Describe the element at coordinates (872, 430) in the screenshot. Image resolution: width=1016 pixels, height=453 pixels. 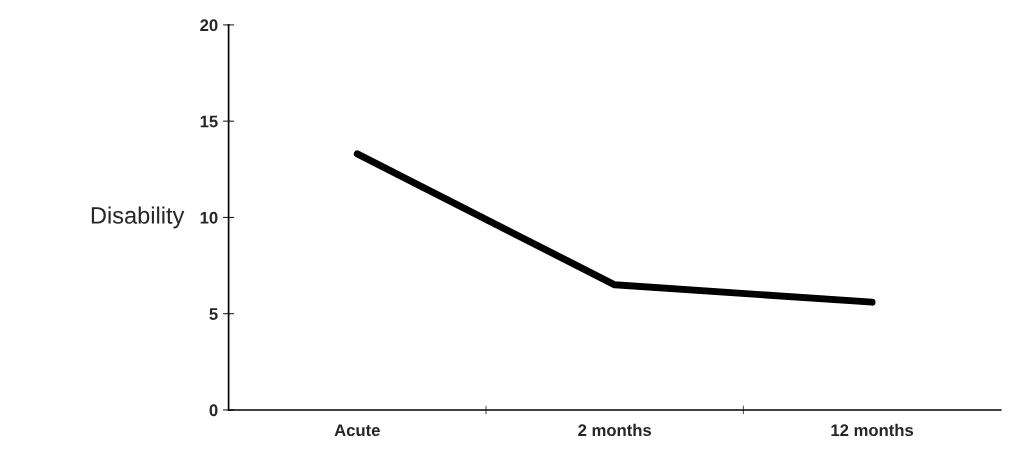
I see `x-tick-label: 12 months` at that location.